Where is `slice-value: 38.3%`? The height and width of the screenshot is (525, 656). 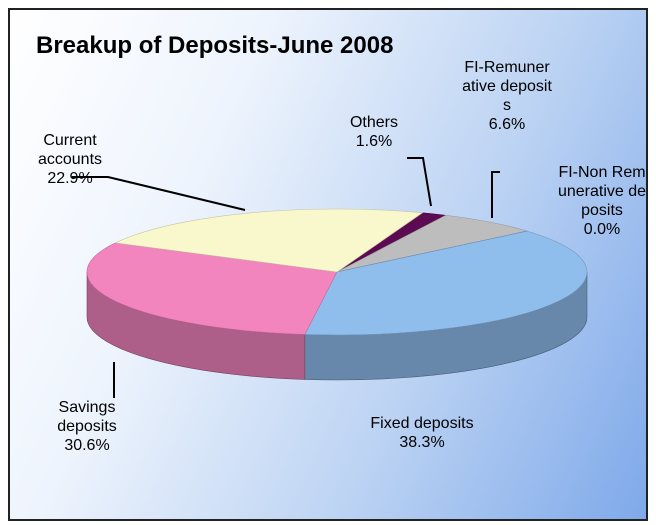 slice-value: 38.3% is located at coordinates (422, 442).